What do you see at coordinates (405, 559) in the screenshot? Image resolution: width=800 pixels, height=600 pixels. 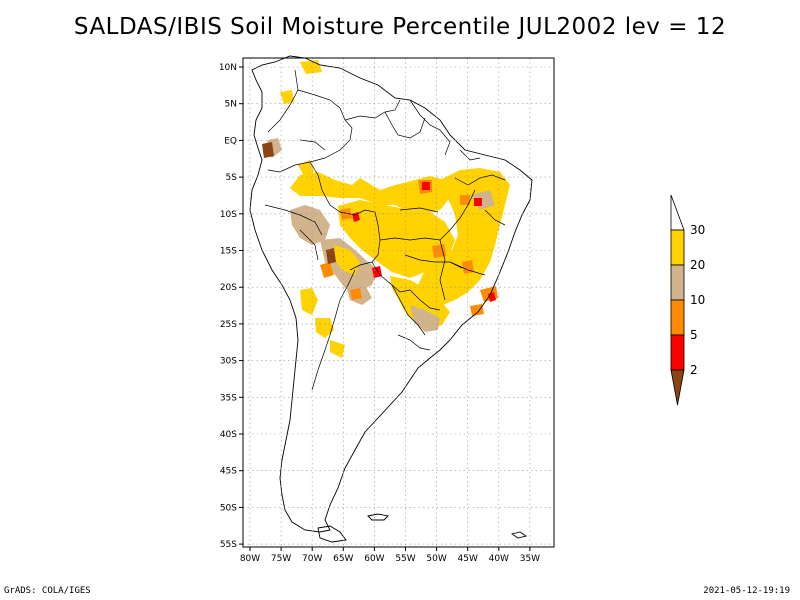 I see `lon-tick-label: 55W` at bounding box center [405, 559].